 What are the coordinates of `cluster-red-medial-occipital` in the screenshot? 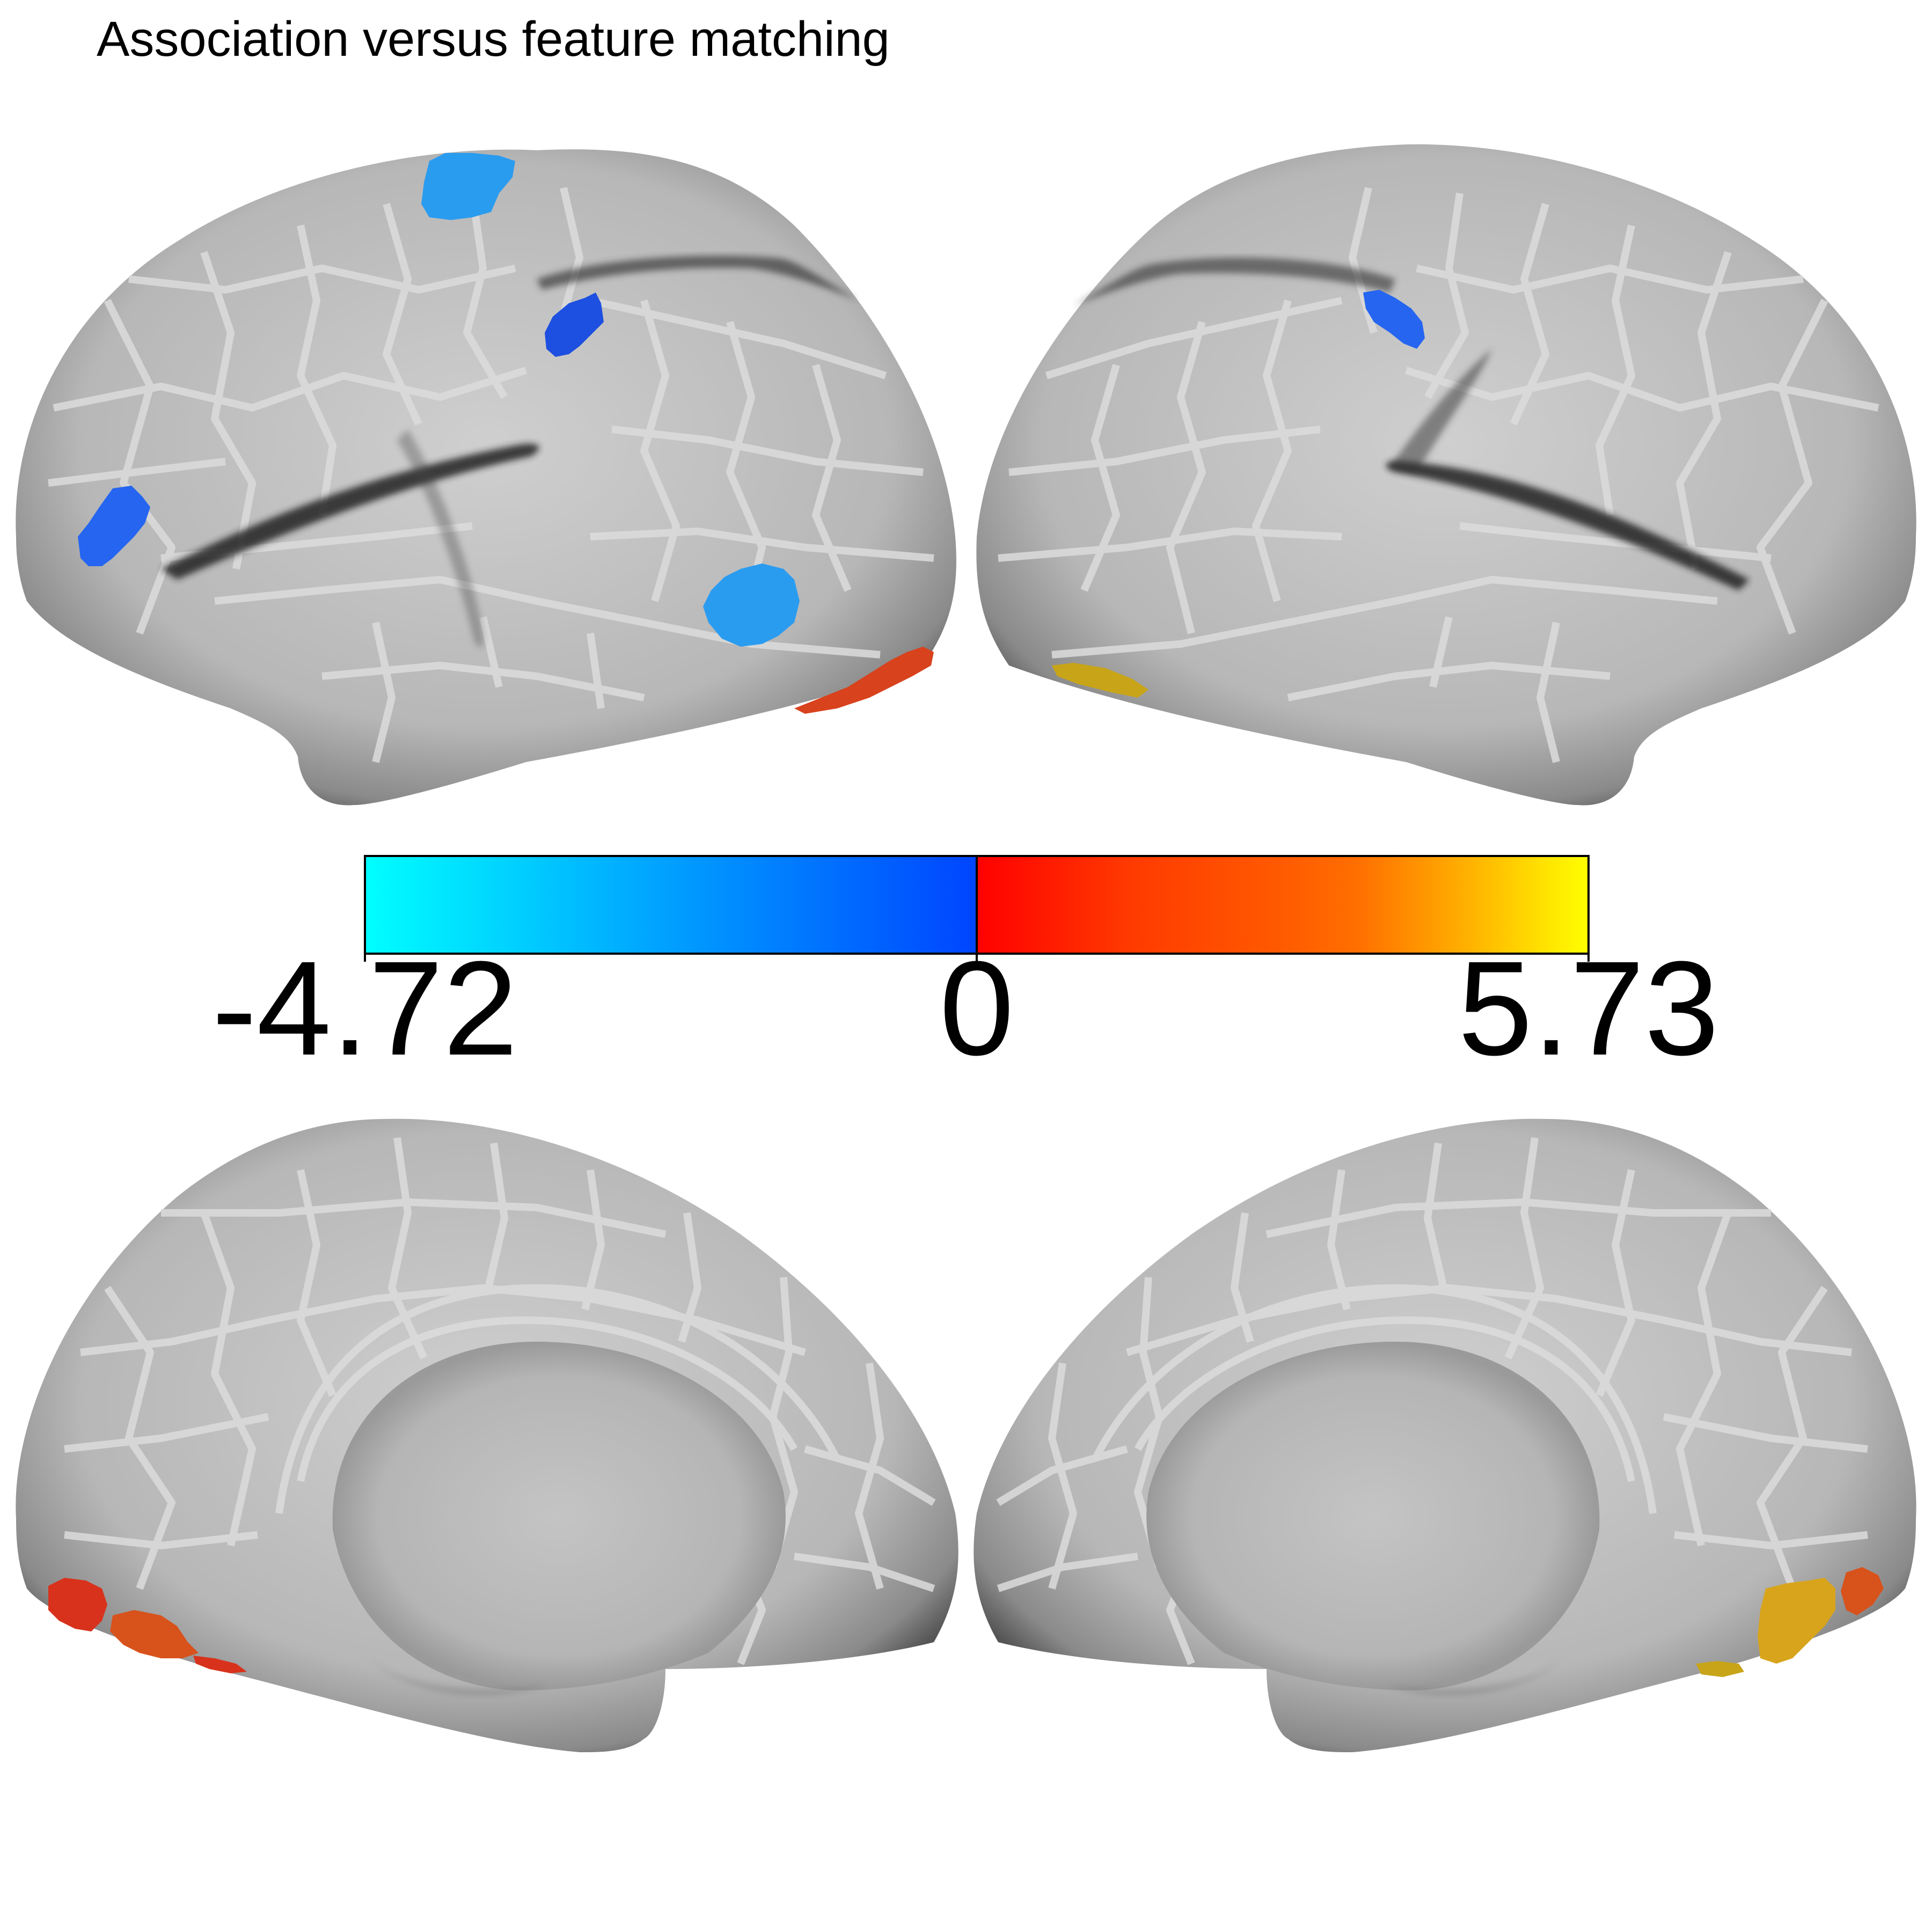 It's located at (77, 1604).